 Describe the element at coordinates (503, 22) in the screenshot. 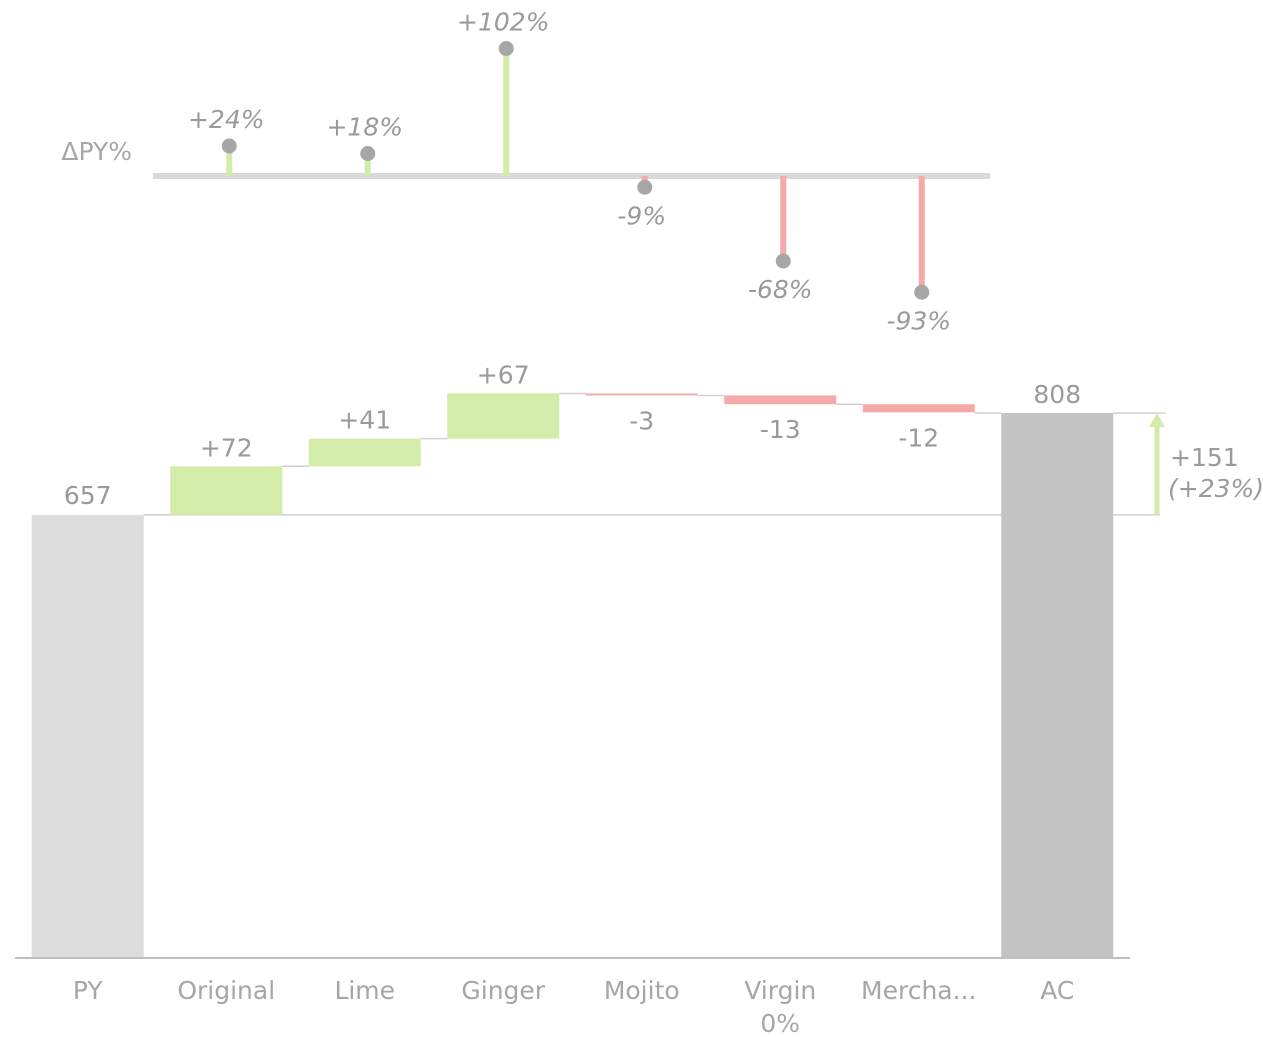

I see `delta-label-ginger: +102%` at that location.